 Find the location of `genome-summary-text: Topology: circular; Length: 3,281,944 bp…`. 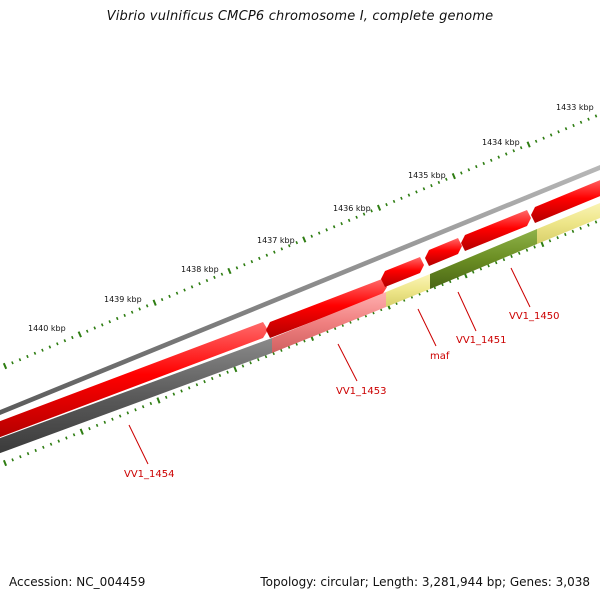

genome-summary-text: Topology: circular; Length: 3,281,944 bp… is located at coordinates (425, 582).